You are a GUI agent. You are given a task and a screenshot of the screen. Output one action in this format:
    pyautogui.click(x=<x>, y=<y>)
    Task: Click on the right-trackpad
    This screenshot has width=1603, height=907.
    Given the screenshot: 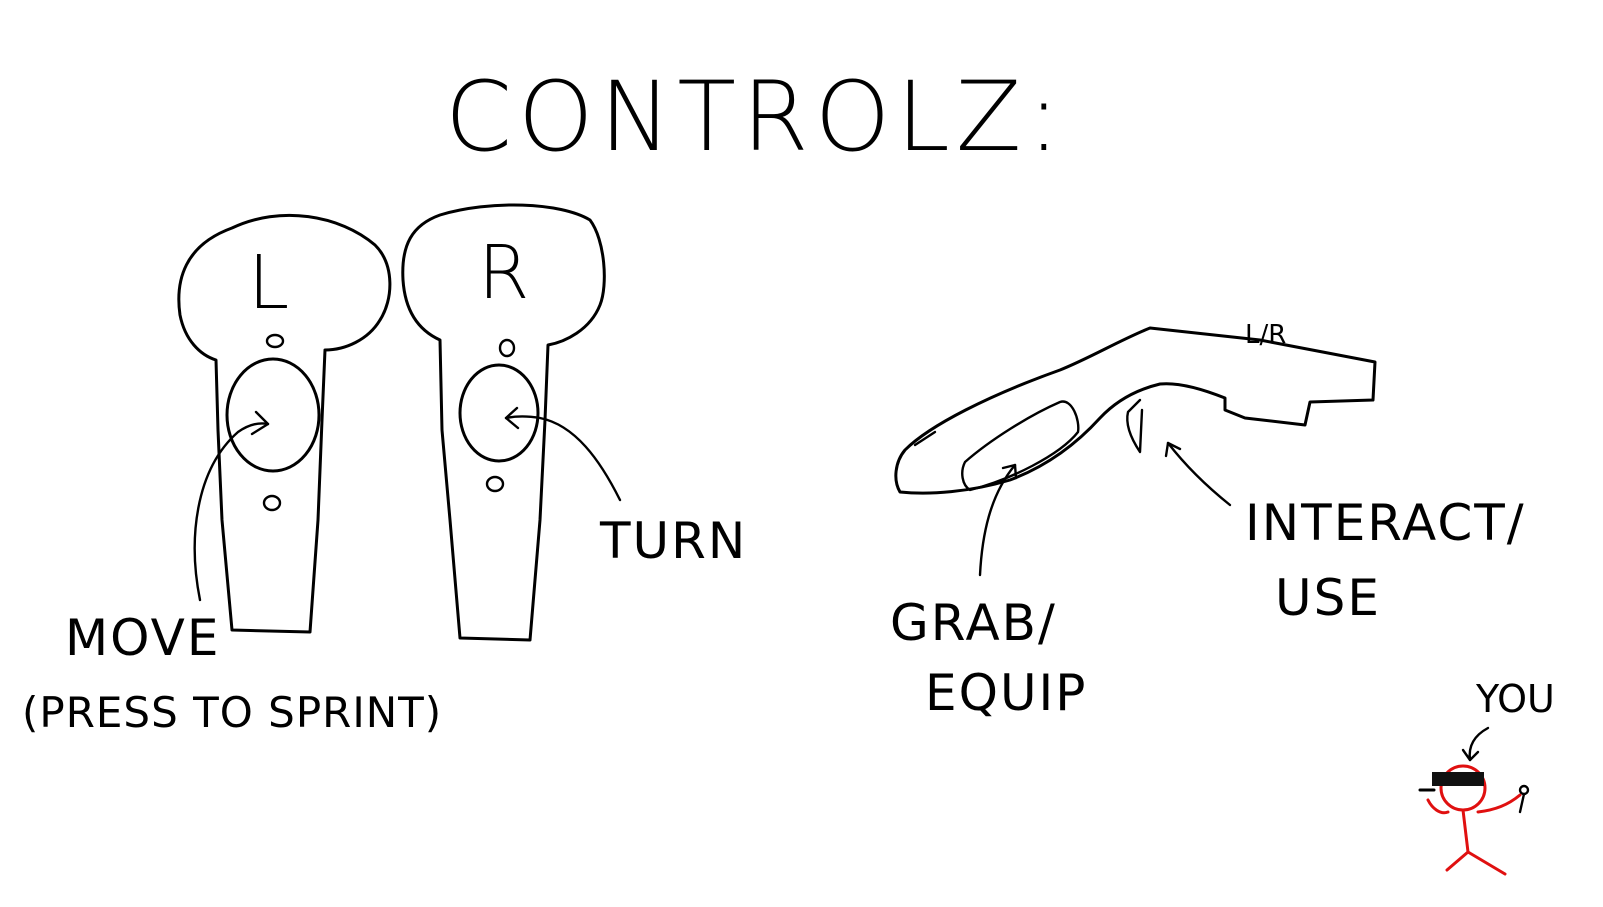 What is the action you would take?
    pyautogui.click(x=499, y=413)
    